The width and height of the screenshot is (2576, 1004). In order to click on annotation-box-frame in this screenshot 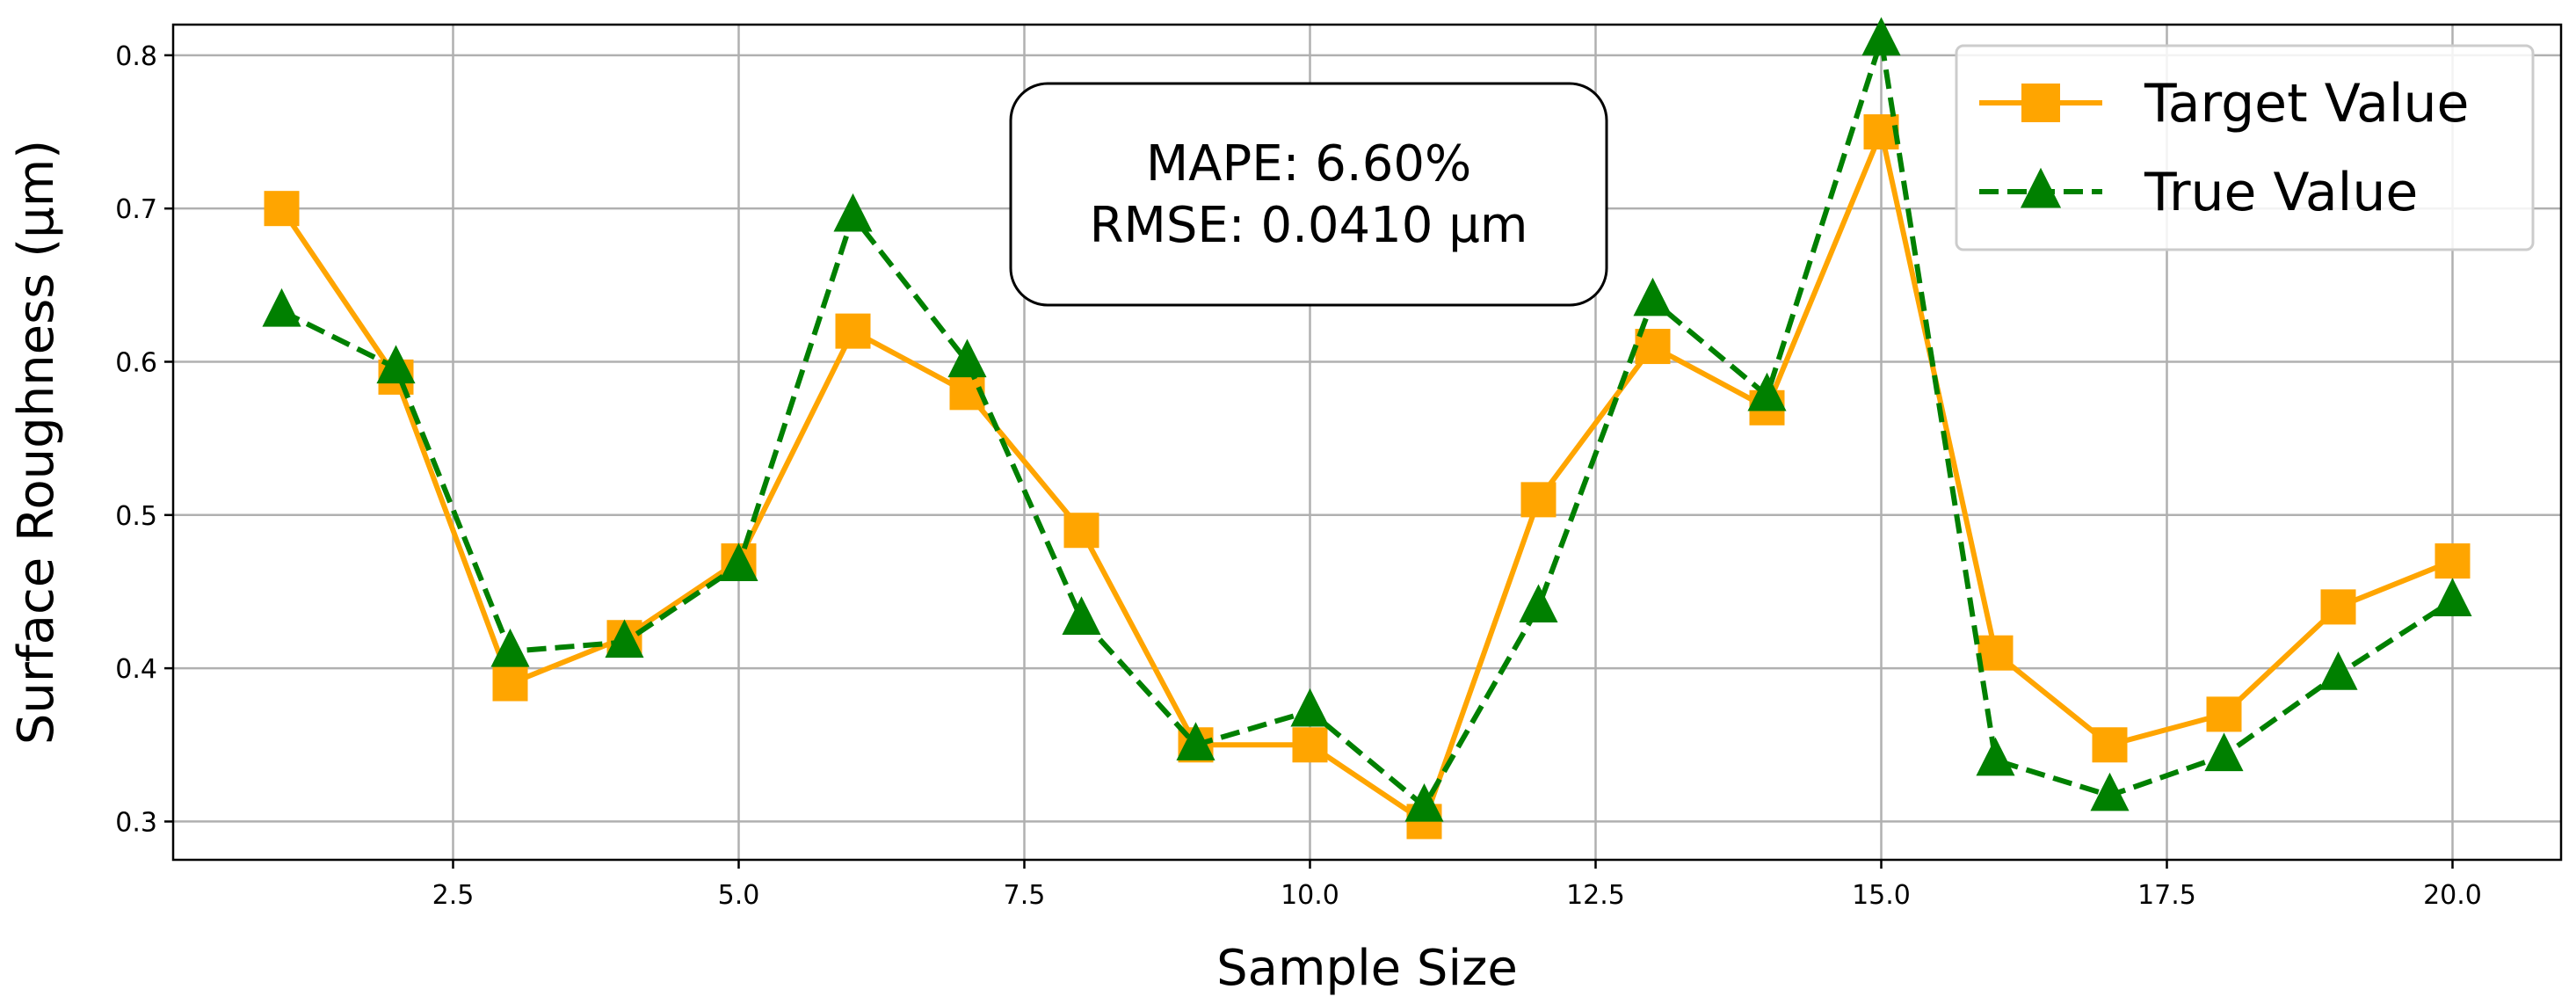, I will do `click(1308, 194)`.